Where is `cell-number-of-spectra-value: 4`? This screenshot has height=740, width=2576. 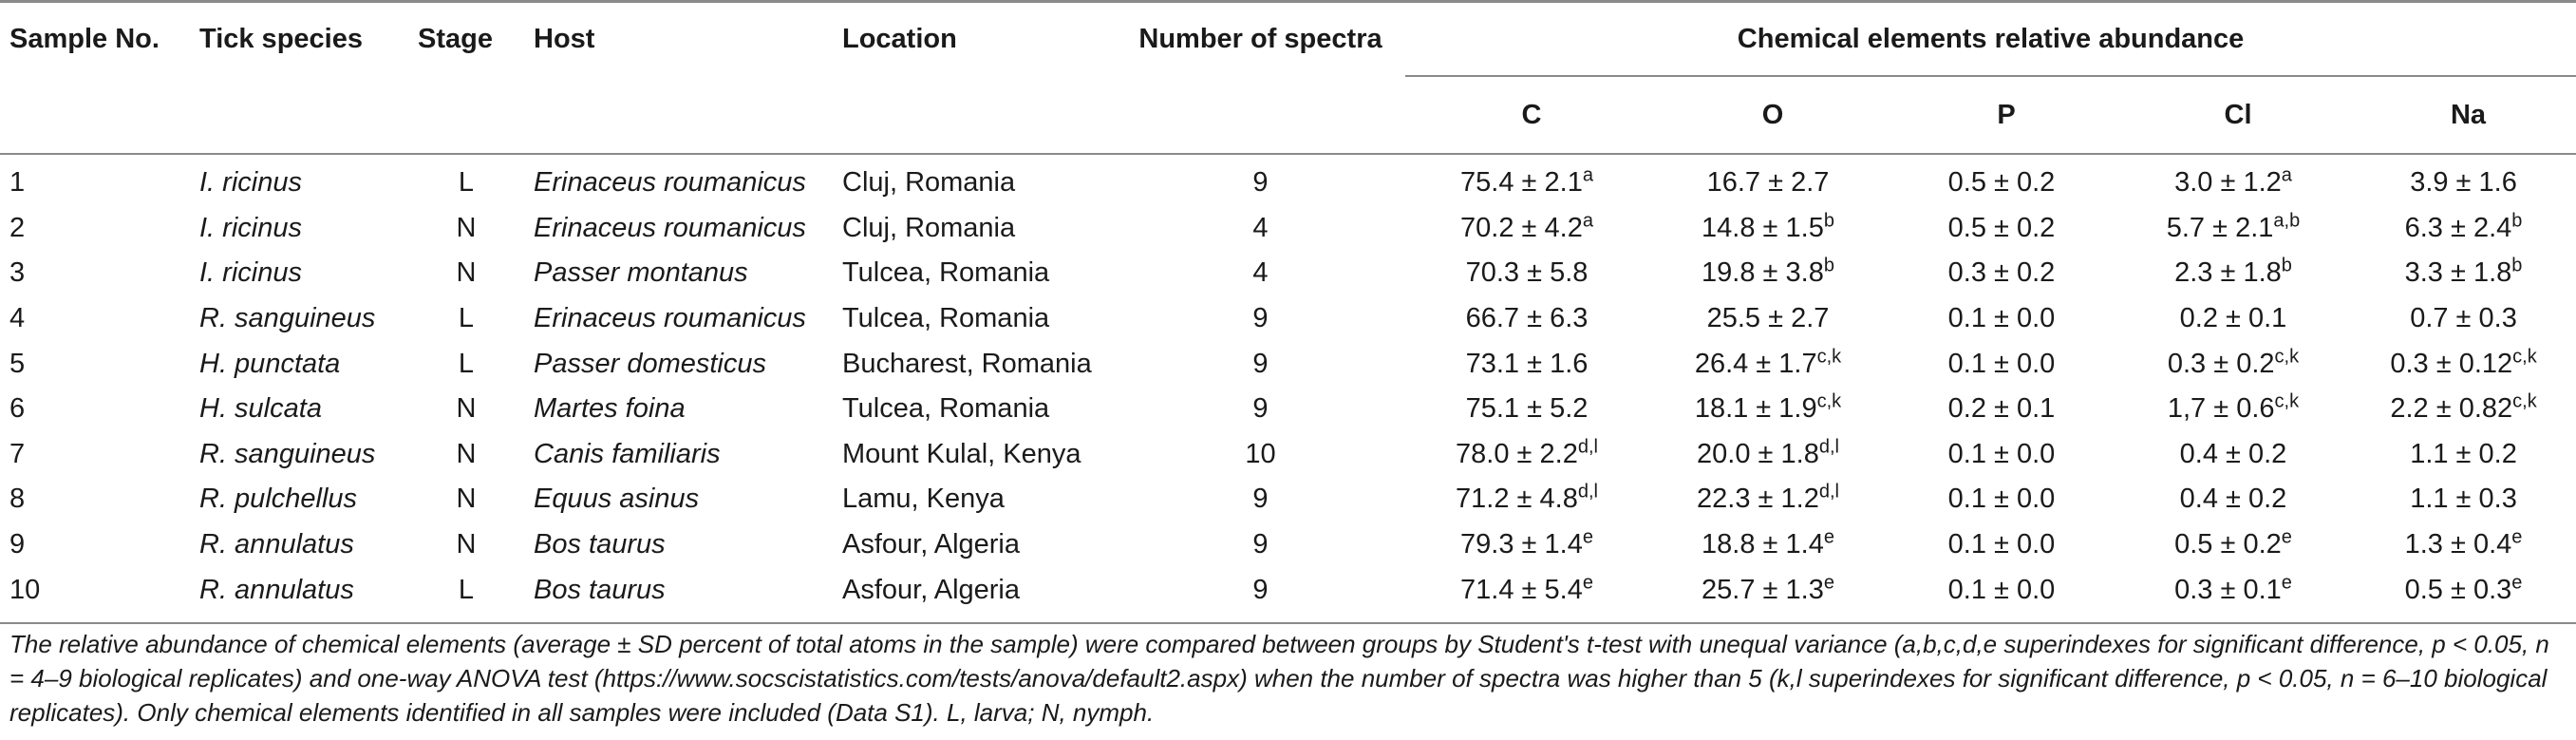
cell-number-of-spectra-value: 4 is located at coordinates (1260, 273).